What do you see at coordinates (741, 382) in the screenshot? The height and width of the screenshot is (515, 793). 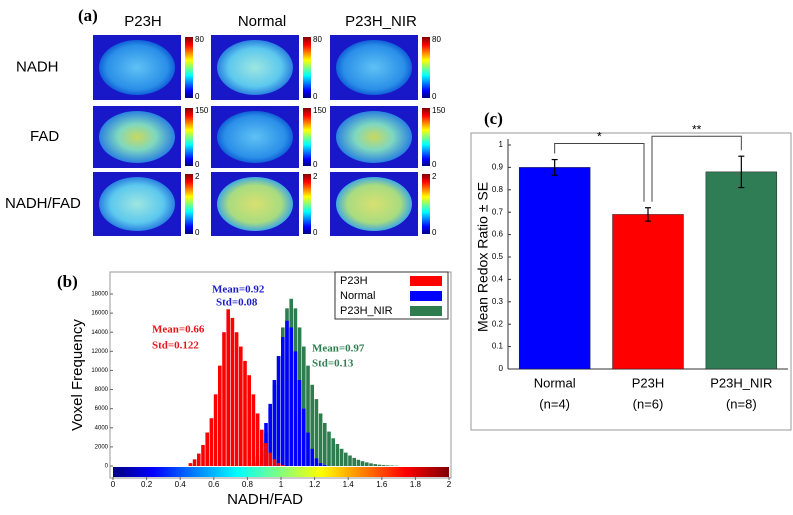 I see `x-tick-label: P23H_NIR` at bounding box center [741, 382].